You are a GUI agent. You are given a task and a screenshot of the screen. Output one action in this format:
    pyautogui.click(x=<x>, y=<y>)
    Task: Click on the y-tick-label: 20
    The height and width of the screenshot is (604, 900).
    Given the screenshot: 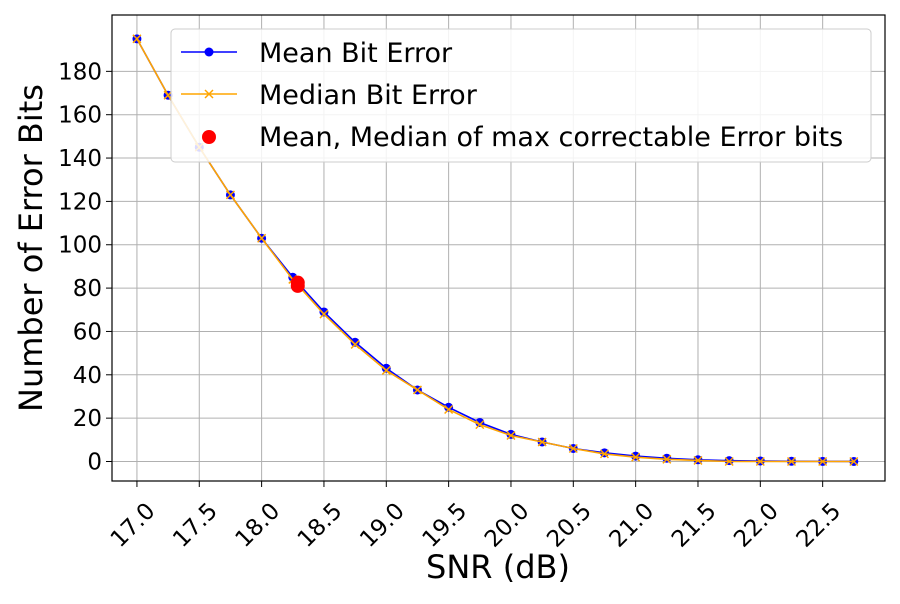 What is the action you would take?
    pyautogui.click(x=87, y=419)
    